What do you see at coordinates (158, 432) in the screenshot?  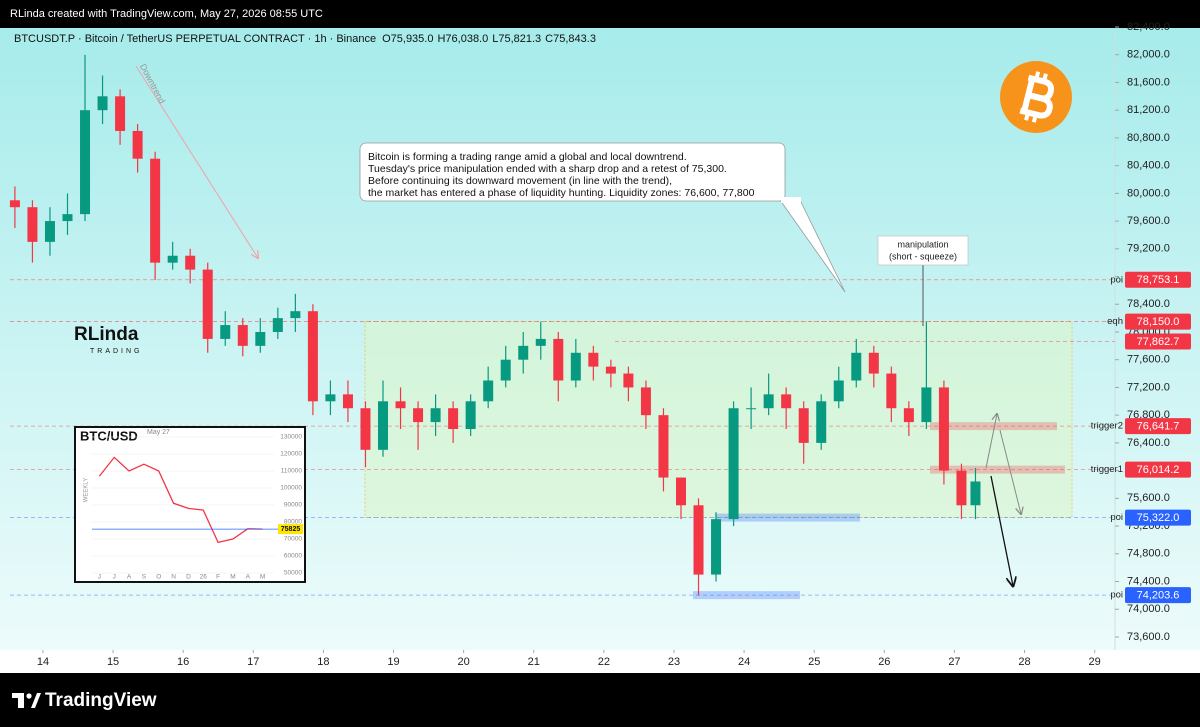 I see `inset-date: May 27` at bounding box center [158, 432].